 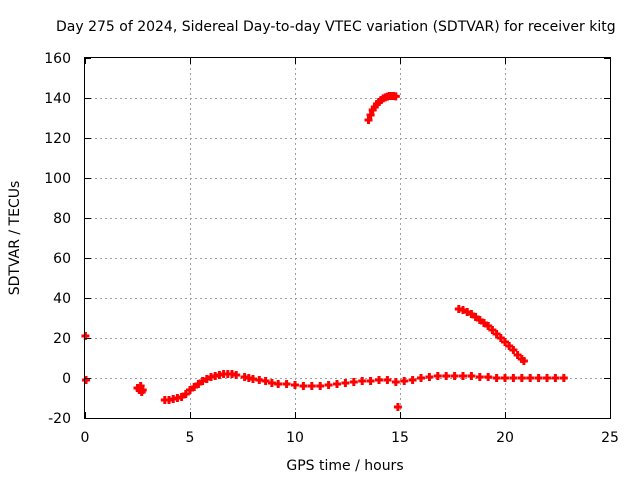 What do you see at coordinates (344, 466) in the screenshot?
I see `x-axis-label: GPS time / hours` at bounding box center [344, 466].